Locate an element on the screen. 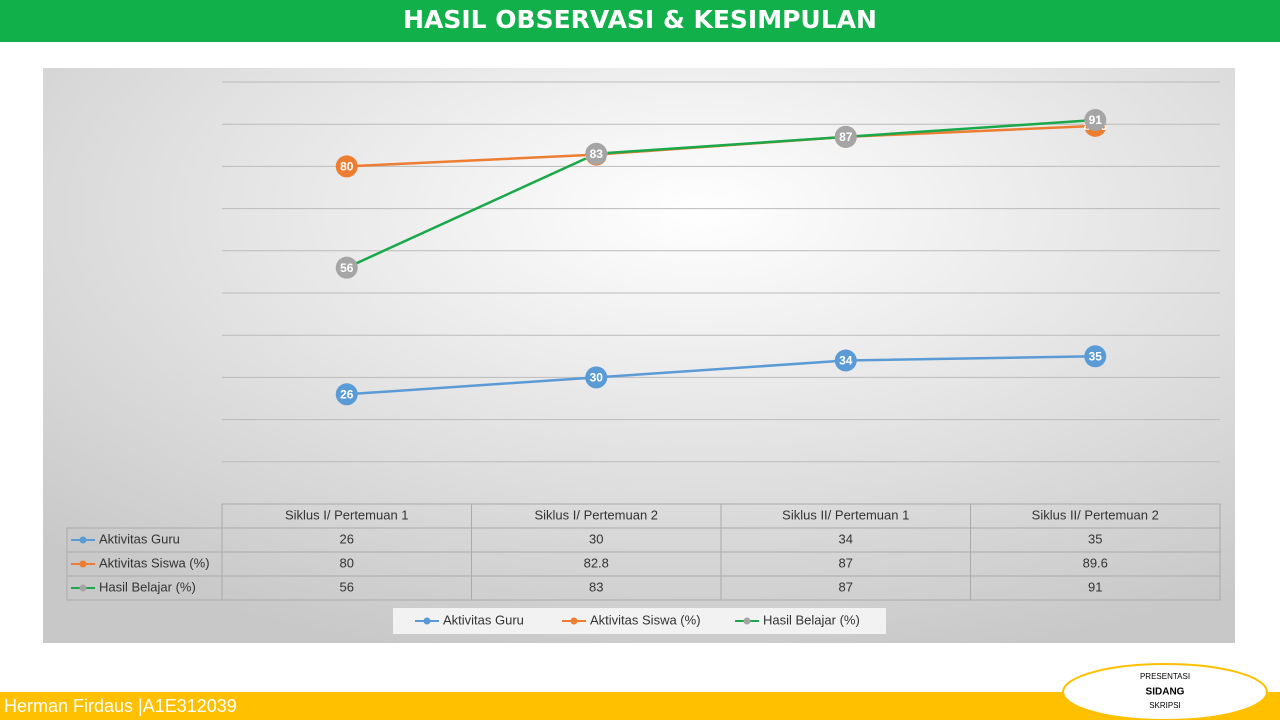 The height and width of the screenshot is (720, 1280). table-series-name: Hasil Belajar (%) is located at coordinates (147, 586).